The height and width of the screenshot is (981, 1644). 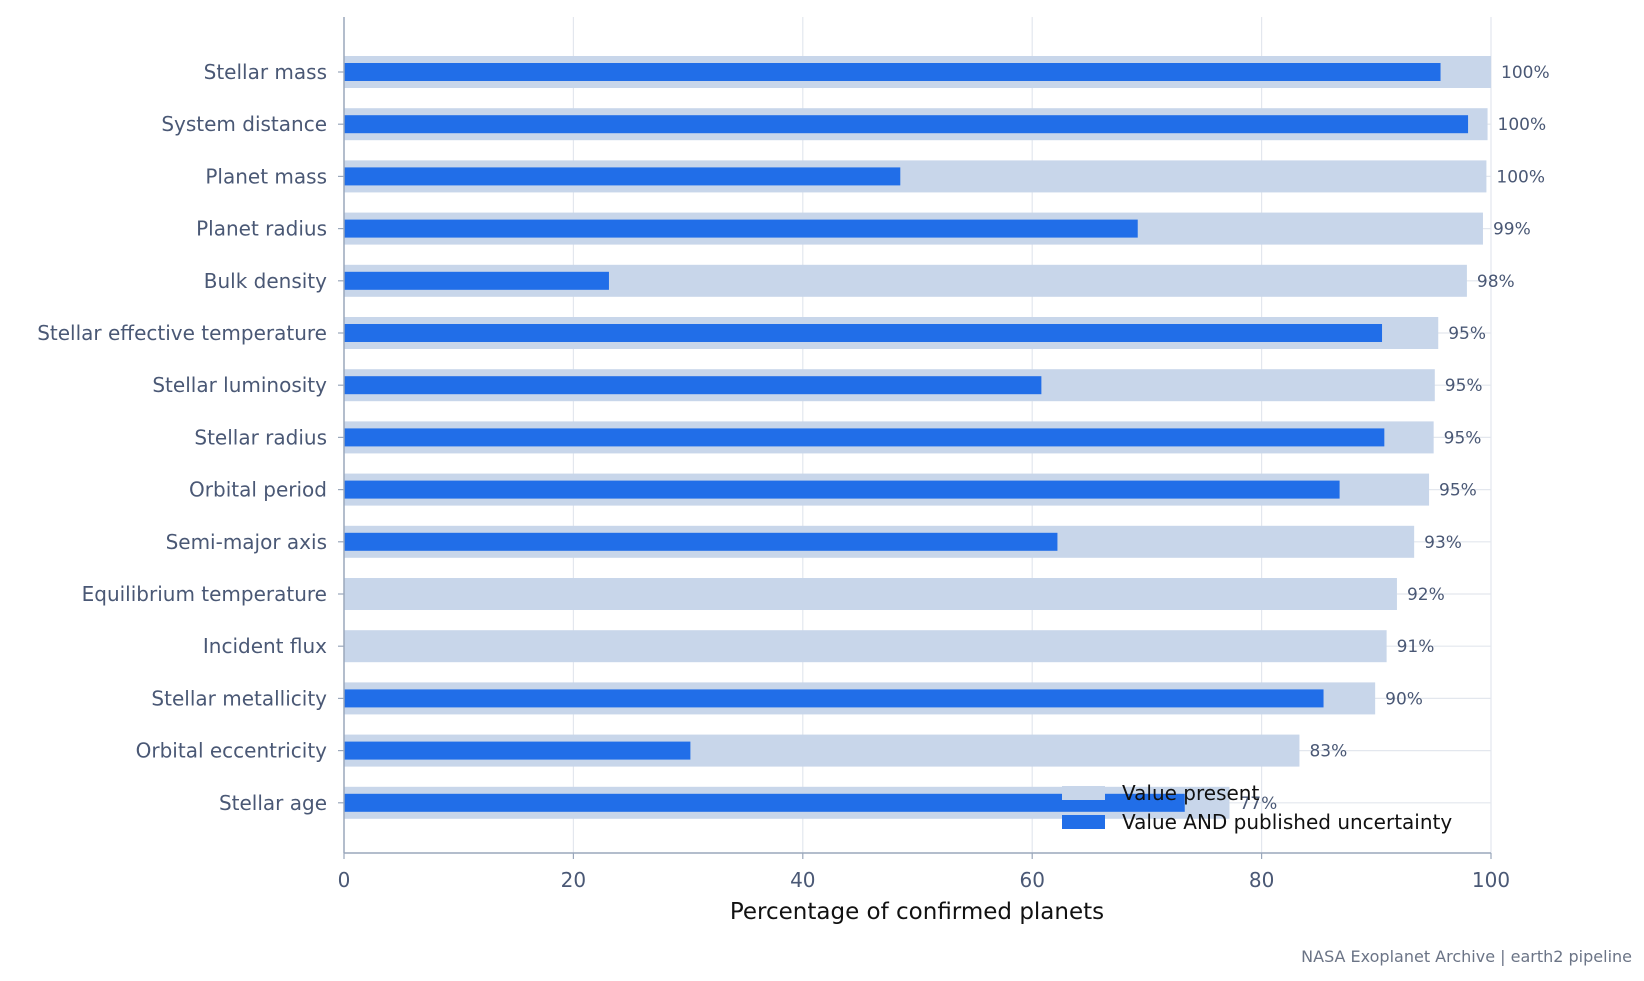 What do you see at coordinates (239, 385) in the screenshot?
I see `category-label: Stellar luminosity` at bounding box center [239, 385].